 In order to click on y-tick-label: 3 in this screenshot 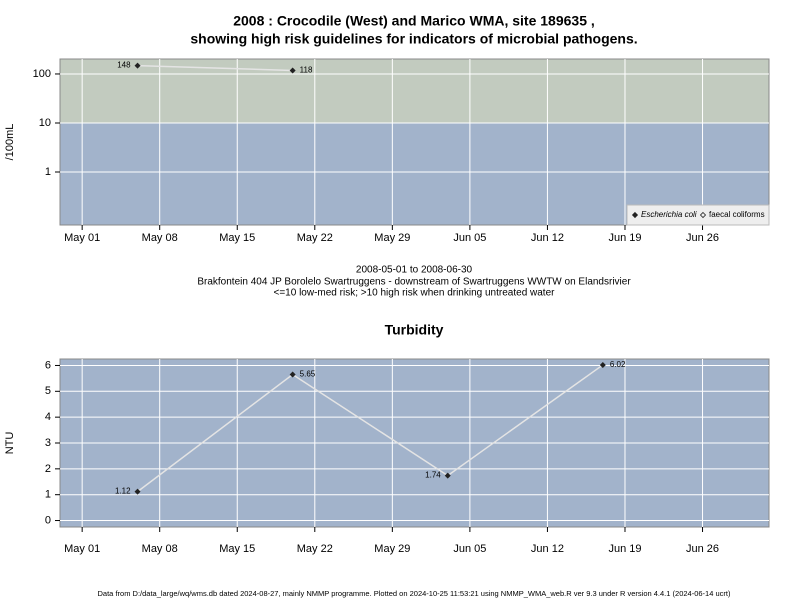, I will do `click(48, 443)`.